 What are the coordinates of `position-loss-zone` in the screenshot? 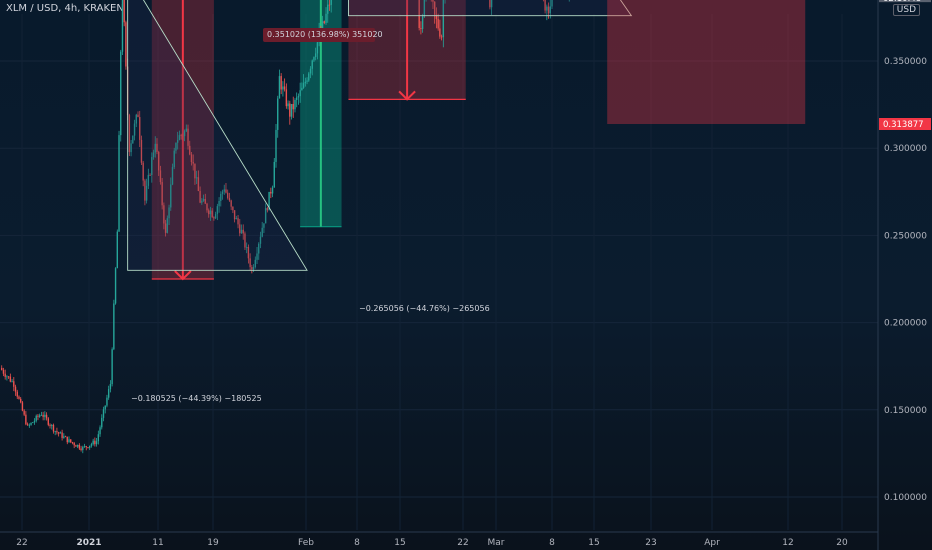 It's located at (706, 62).